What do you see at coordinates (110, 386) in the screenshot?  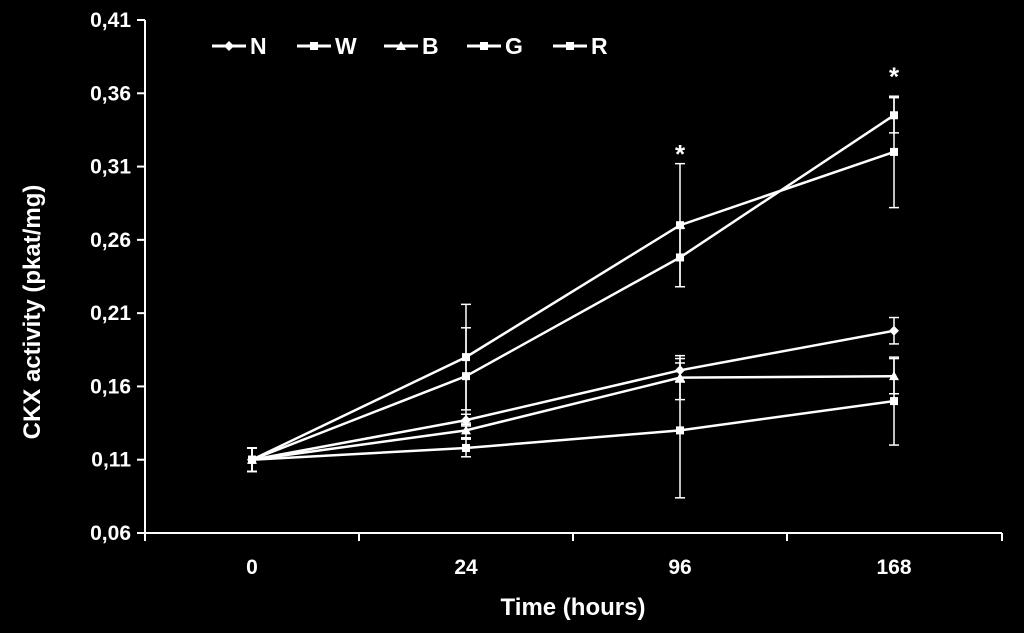 I see `y-tick-label: 0,16` at bounding box center [110, 386].